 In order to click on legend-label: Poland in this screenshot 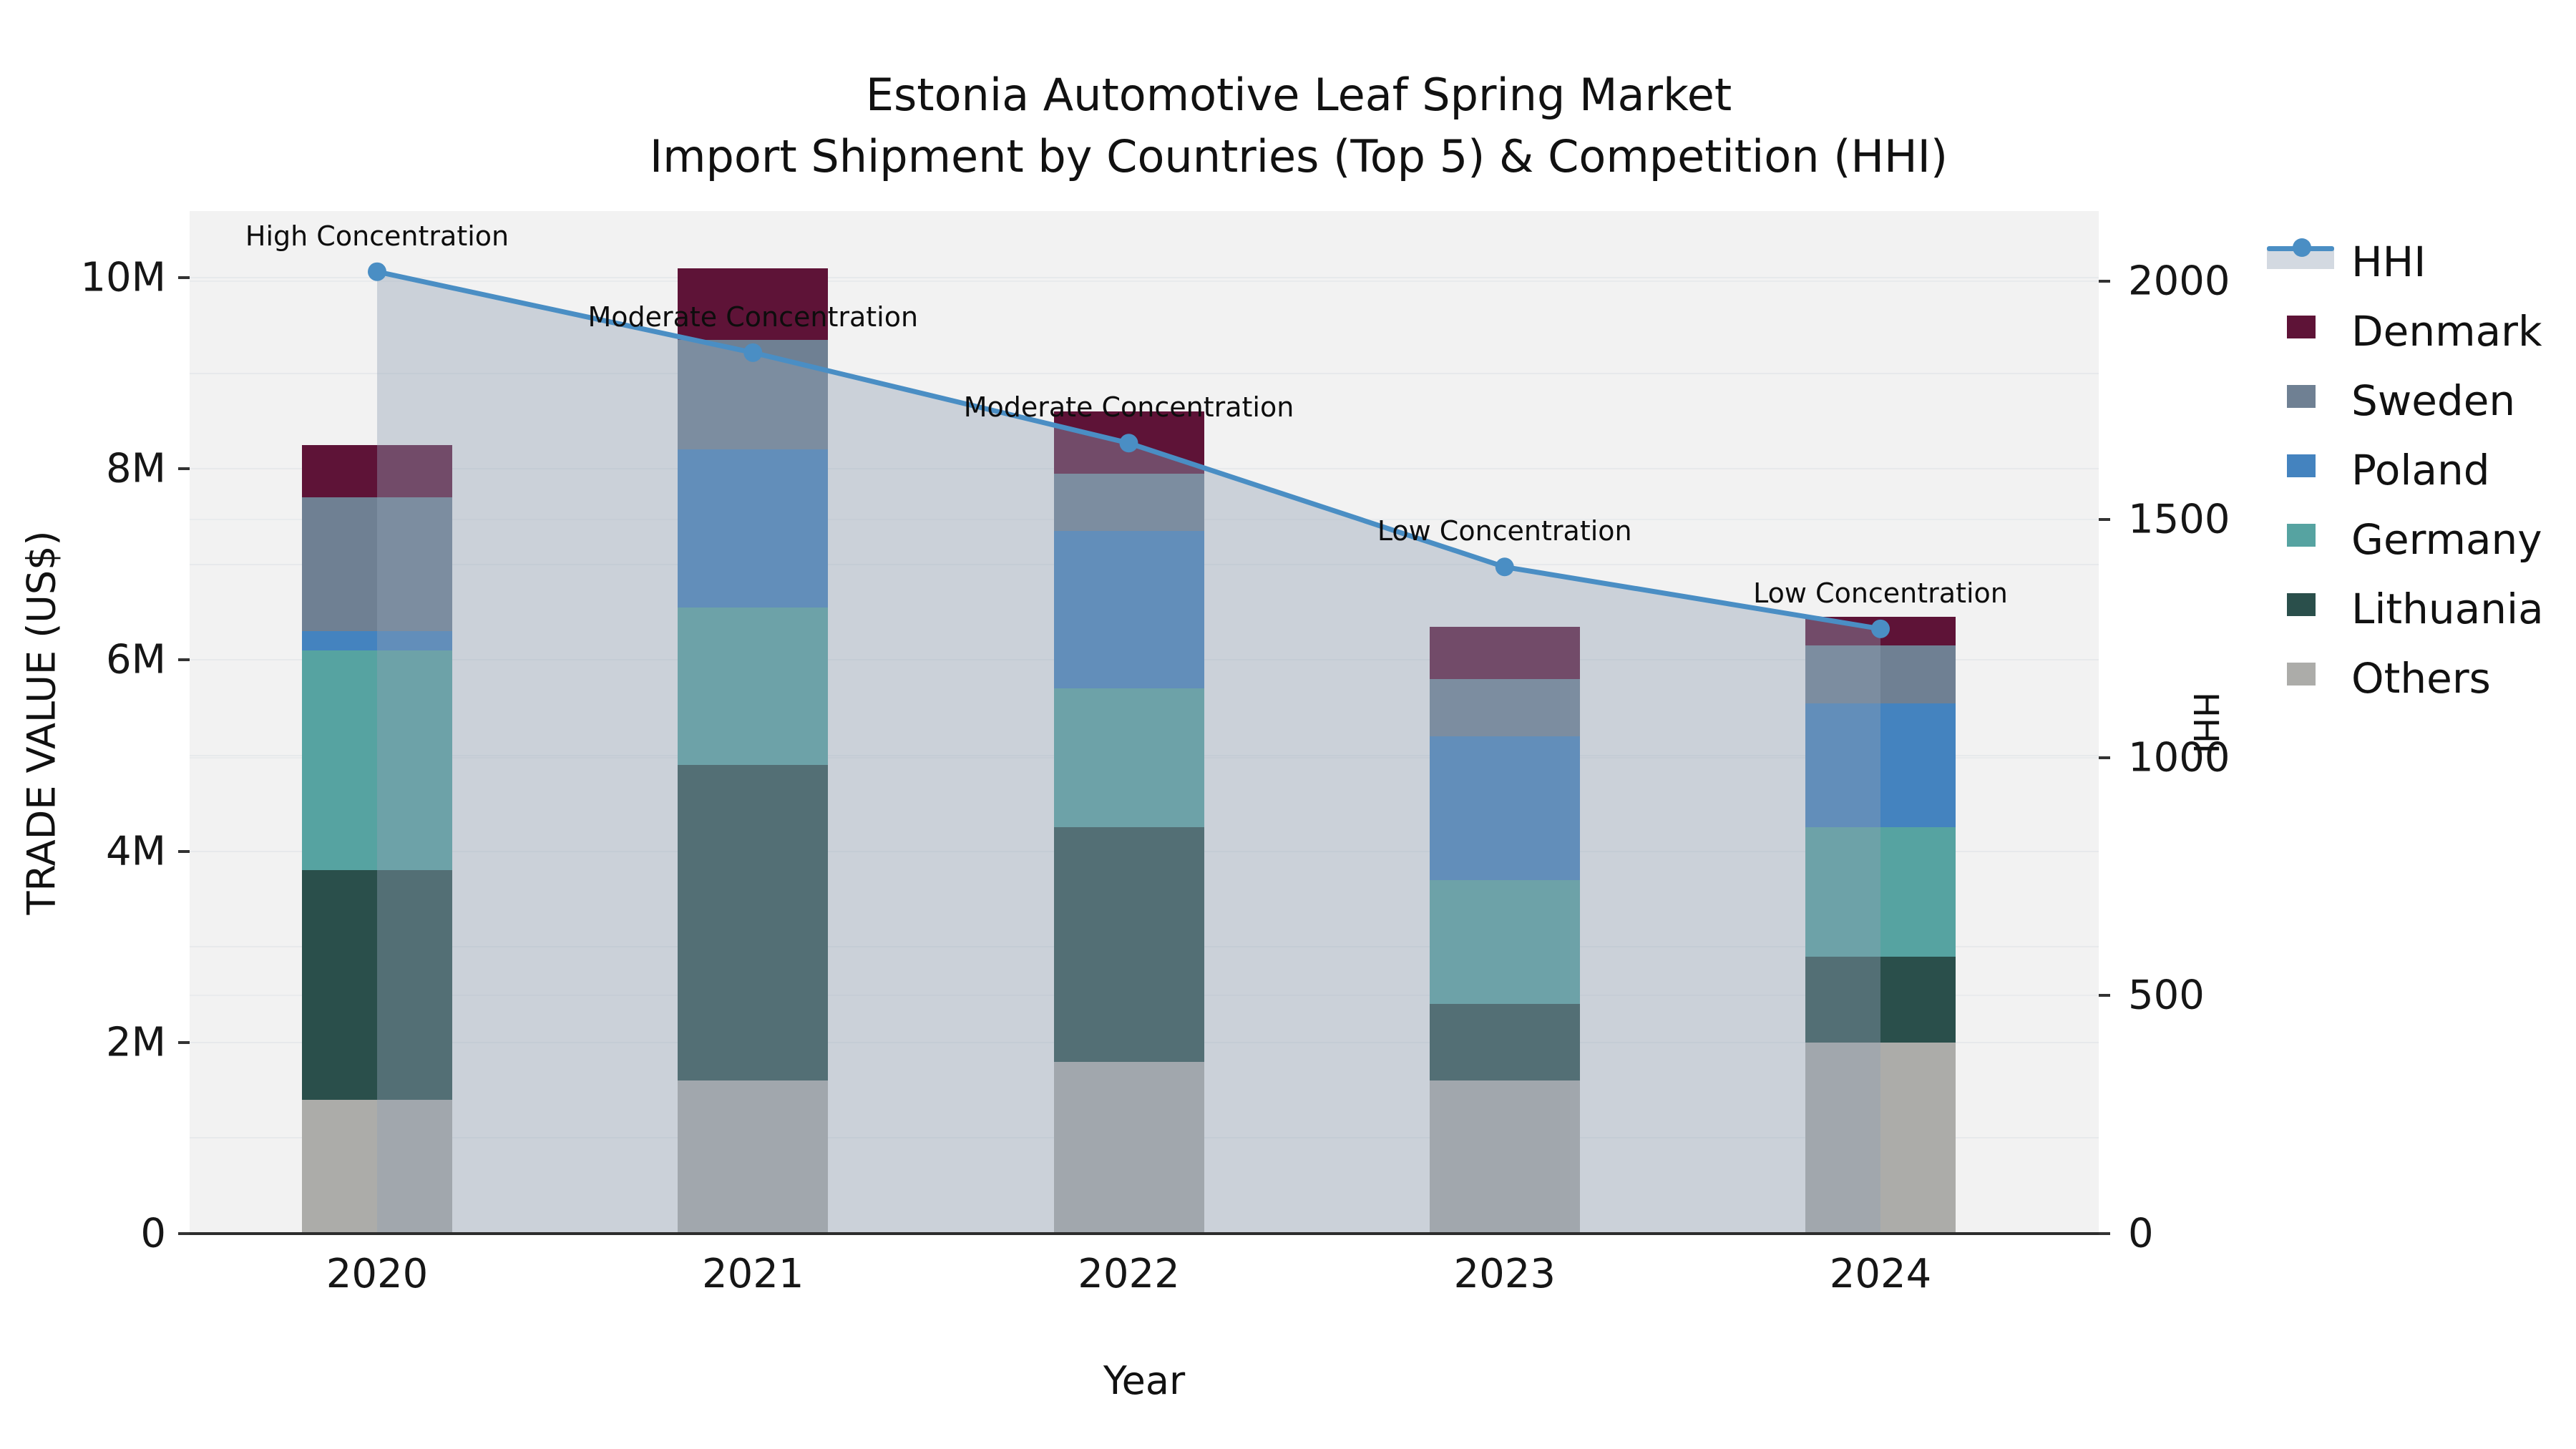, I will do `click(2420, 470)`.